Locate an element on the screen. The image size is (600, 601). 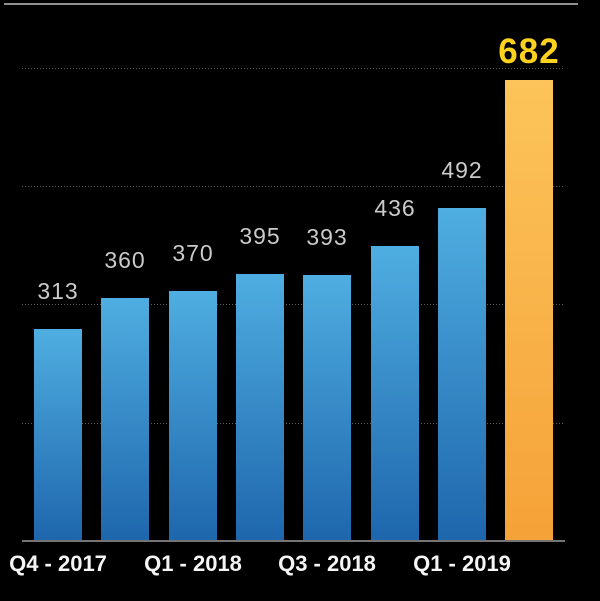
bar-value-label: 436 is located at coordinates (395, 208).